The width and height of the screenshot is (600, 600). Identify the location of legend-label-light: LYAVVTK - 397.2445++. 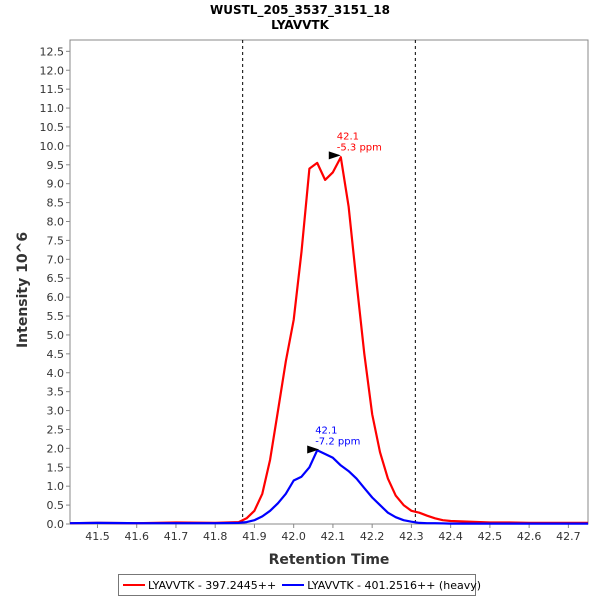
(212, 585).